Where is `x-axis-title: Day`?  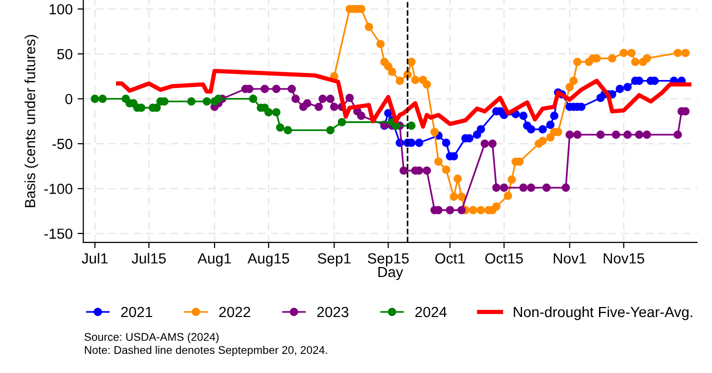 x-axis-title: Day is located at coordinates (391, 273).